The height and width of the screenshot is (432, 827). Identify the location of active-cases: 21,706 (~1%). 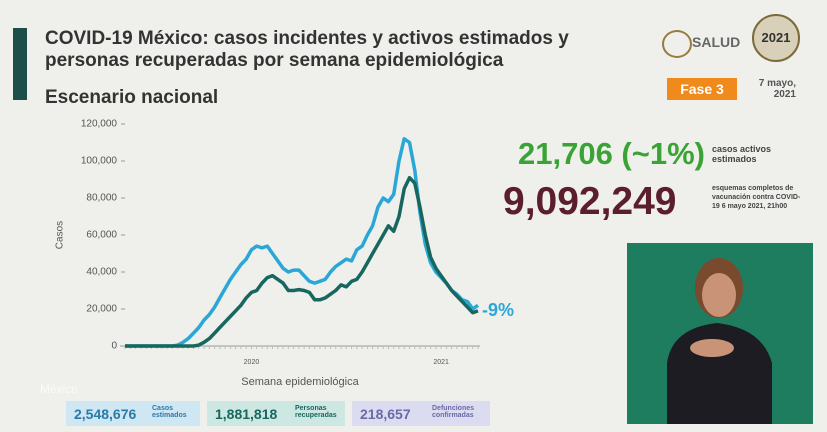
(611, 153).